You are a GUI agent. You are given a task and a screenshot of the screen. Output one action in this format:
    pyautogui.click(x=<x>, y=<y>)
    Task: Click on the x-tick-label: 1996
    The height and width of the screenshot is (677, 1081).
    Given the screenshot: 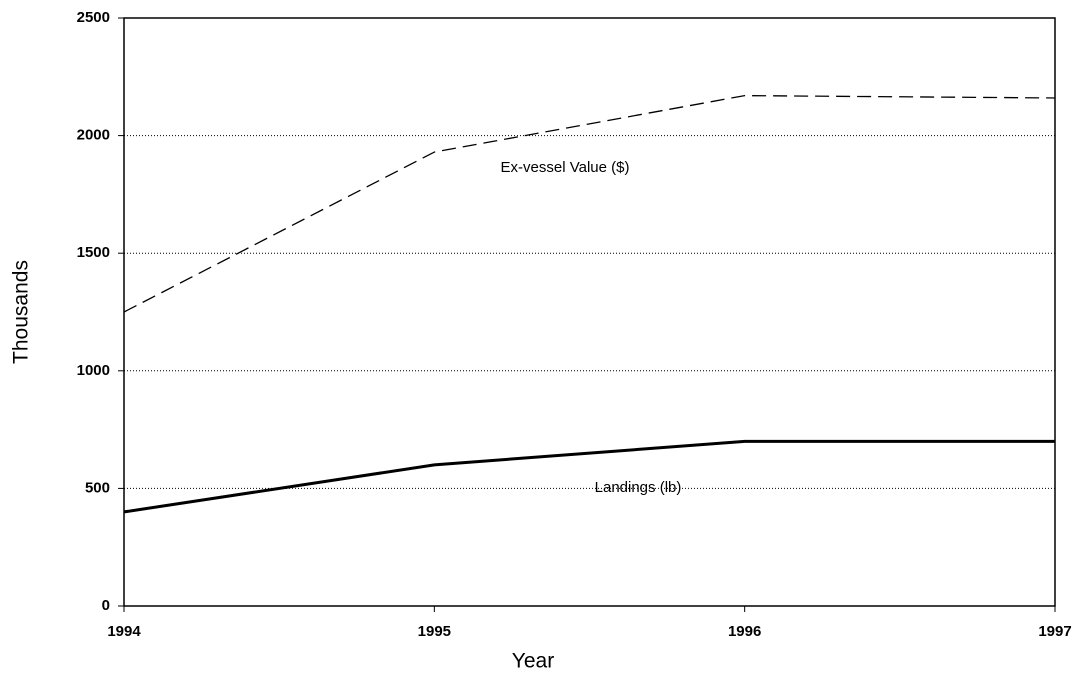 What is the action you would take?
    pyautogui.click(x=744, y=631)
    